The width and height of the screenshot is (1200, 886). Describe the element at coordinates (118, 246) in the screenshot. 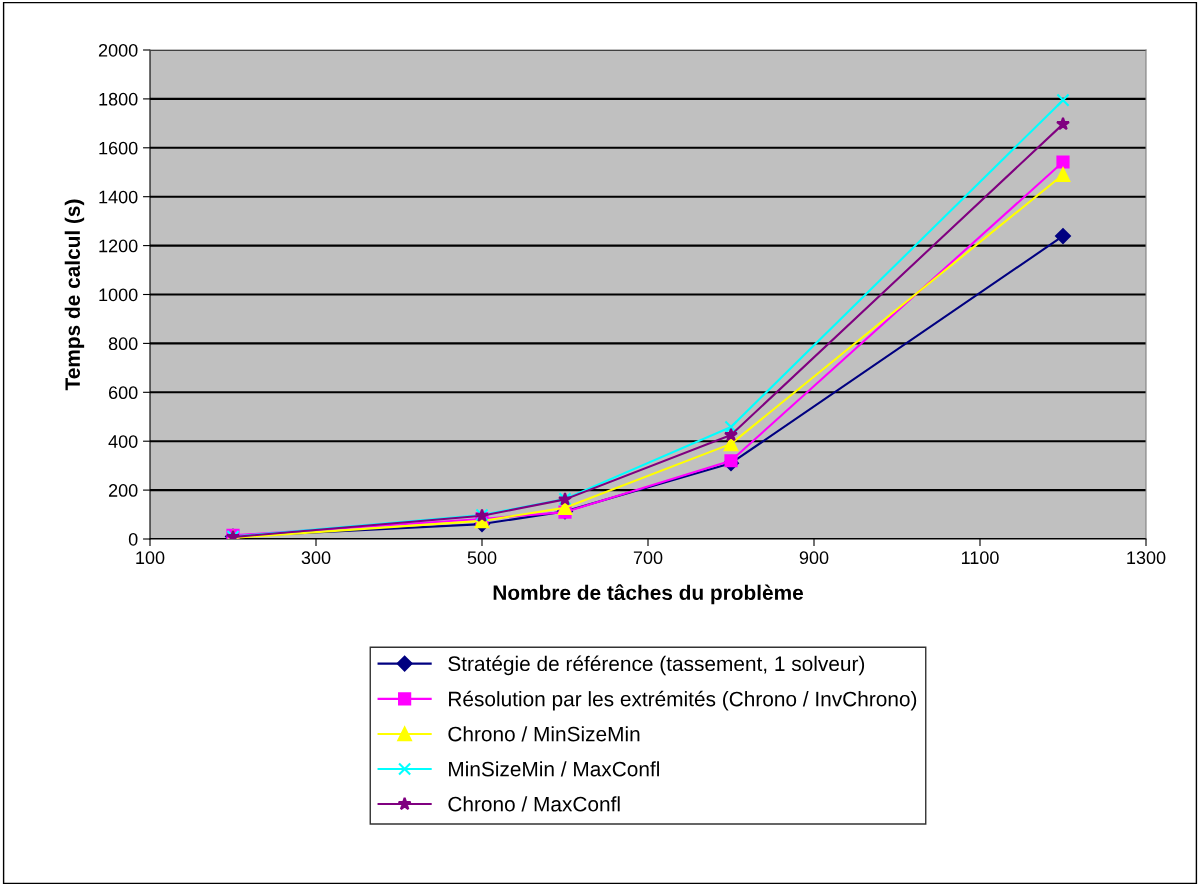

I see `y-tick-label: 1200` at that location.